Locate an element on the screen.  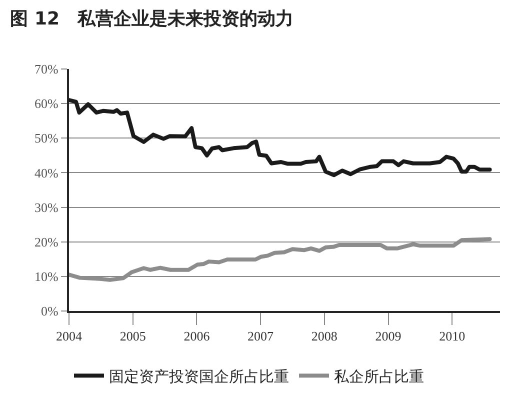
chart-title: 图 12 私营企业是未来投资的动力 is located at coordinates (152, 19).